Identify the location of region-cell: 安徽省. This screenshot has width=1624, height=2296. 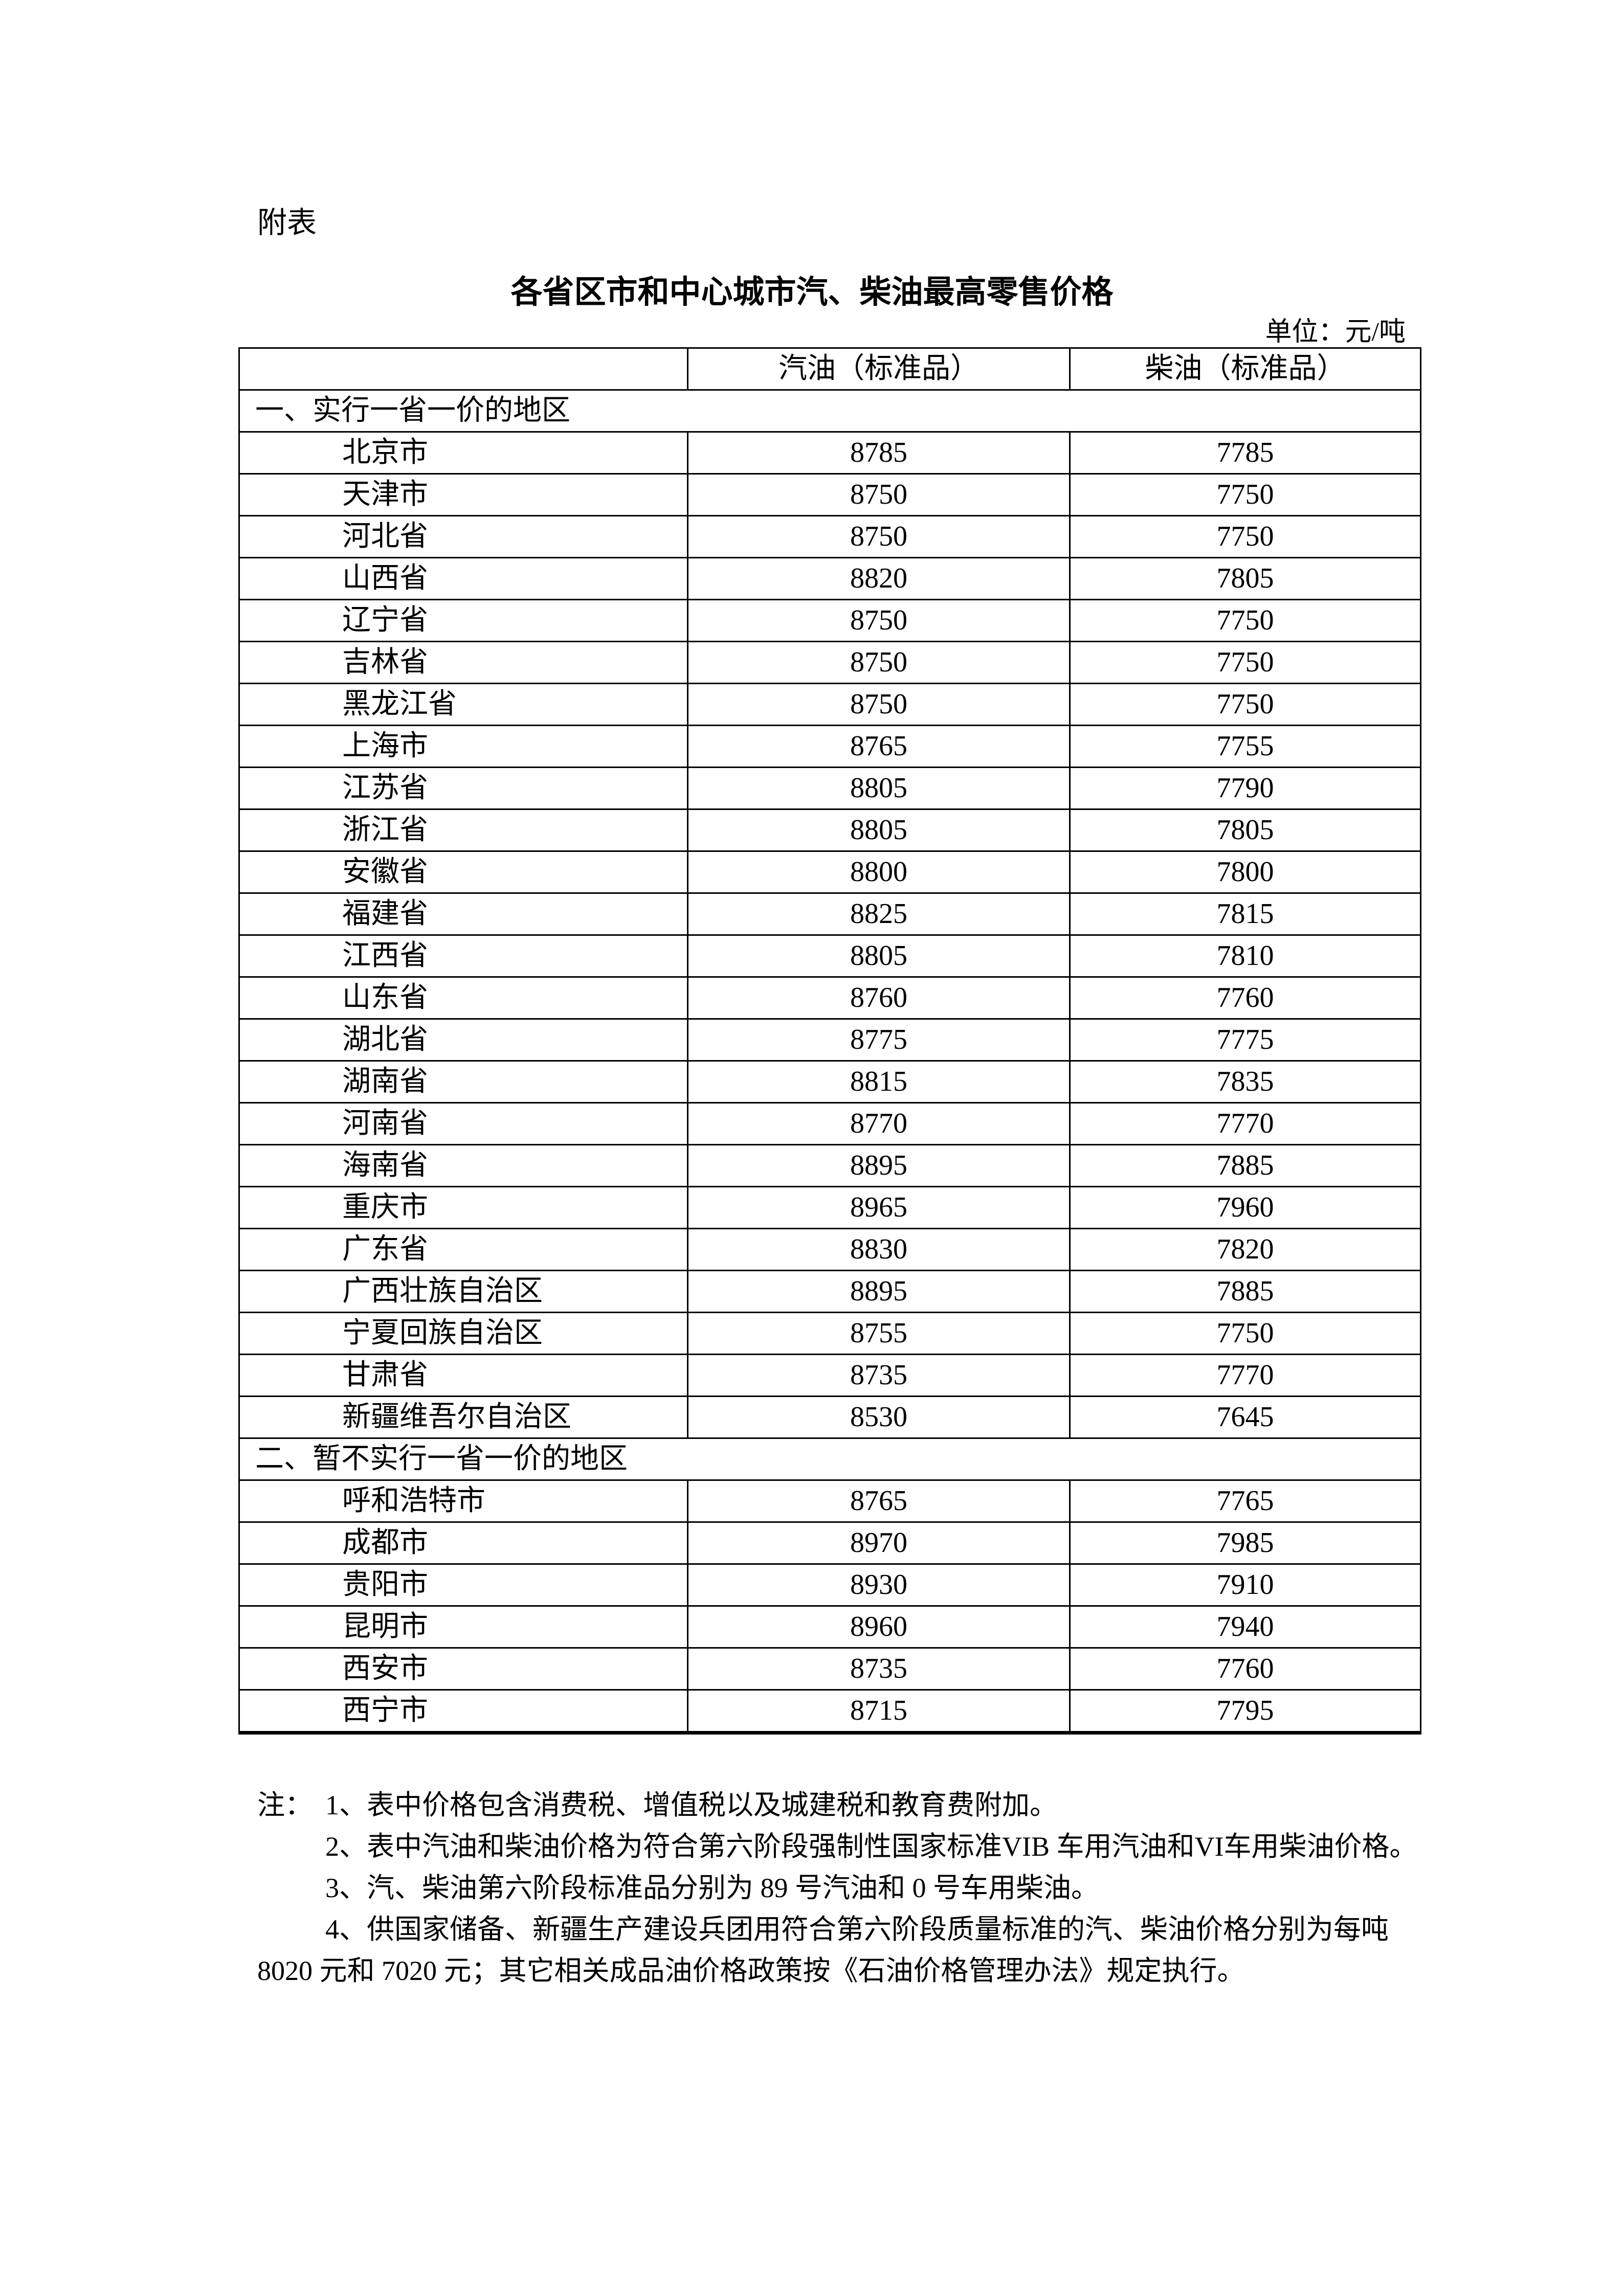
(463, 872).